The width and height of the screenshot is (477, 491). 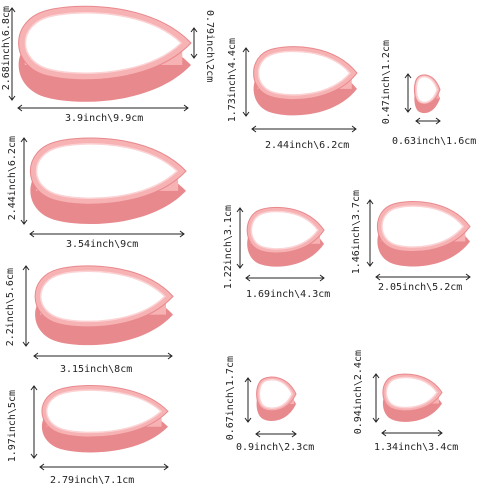 I want to click on height-label: 0.94inch\2.4cm, so click(x=358, y=392).